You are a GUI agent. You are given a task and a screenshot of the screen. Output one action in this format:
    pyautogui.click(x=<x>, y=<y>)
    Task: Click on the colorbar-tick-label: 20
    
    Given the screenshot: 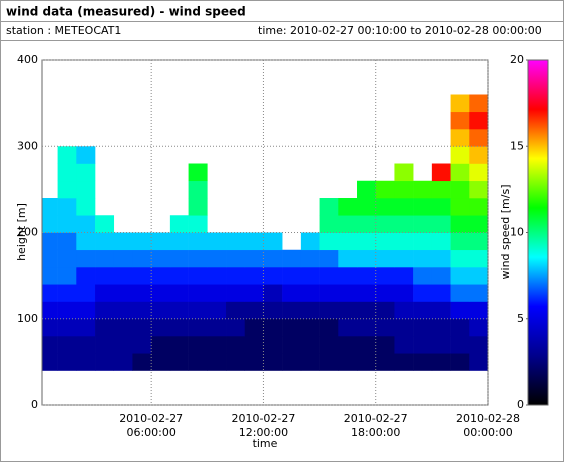 What is the action you would take?
    pyautogui.click(x=517, y=59)
    